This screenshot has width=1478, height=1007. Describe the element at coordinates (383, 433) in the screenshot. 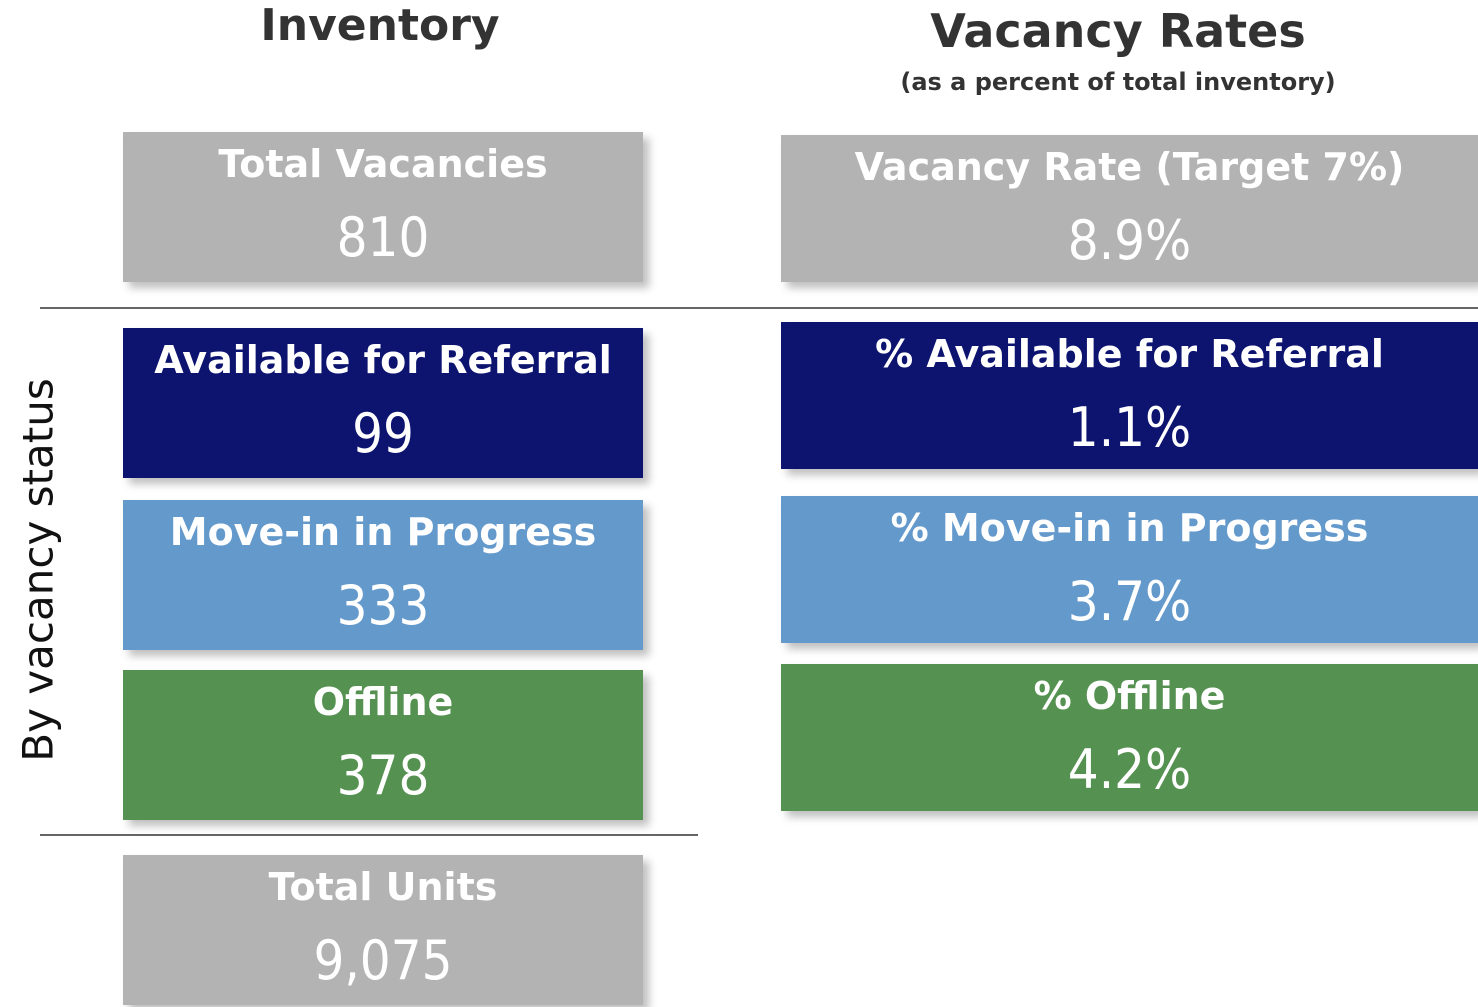

I see `kpi-value: 99` at that location.